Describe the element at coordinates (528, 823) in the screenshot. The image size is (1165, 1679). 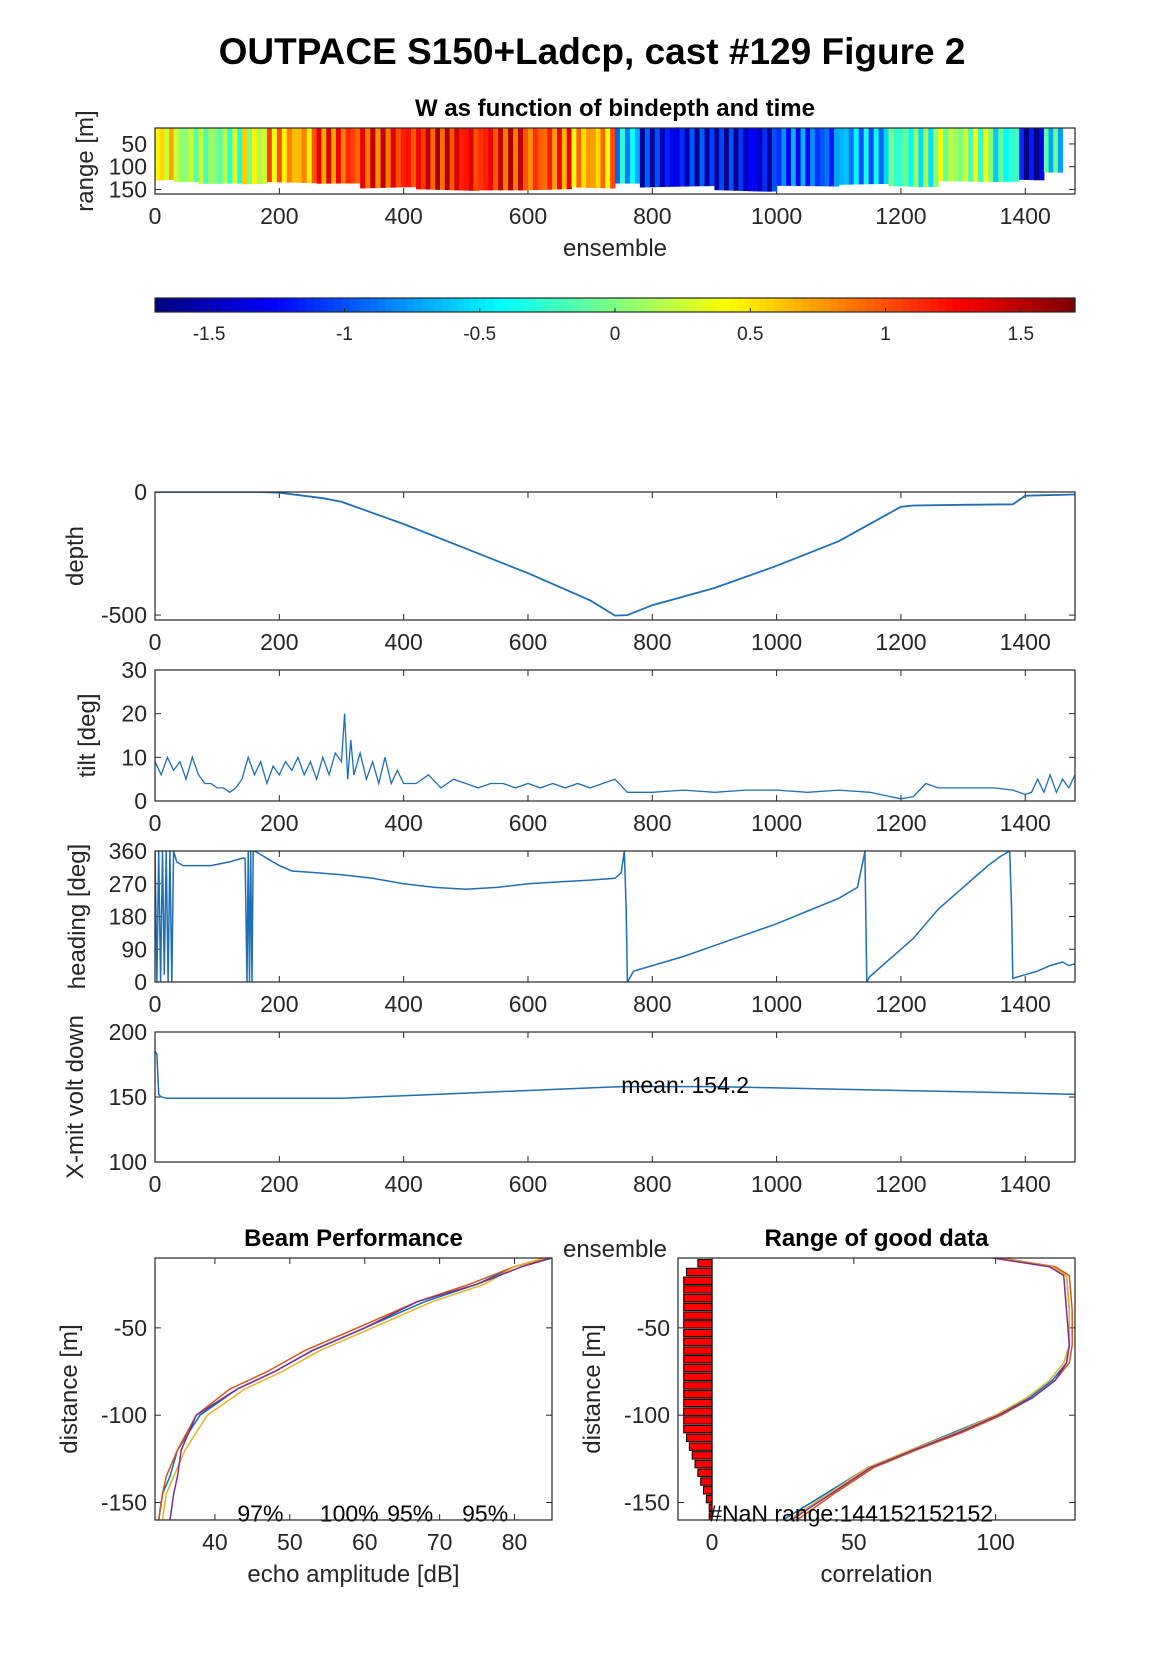
I see `x-tick-label: 600` at that location.